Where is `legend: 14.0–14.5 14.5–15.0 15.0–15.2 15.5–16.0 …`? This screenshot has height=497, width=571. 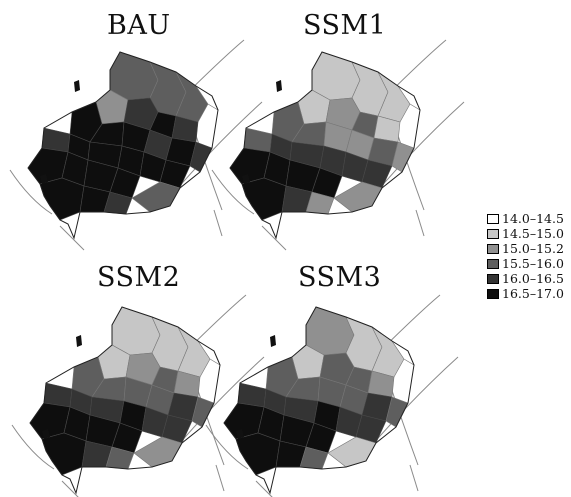 legend: 14.0–14.5 14.5–15.0 15.0–15.2 15.5–16.0 … is located at coordinates (525, 256).